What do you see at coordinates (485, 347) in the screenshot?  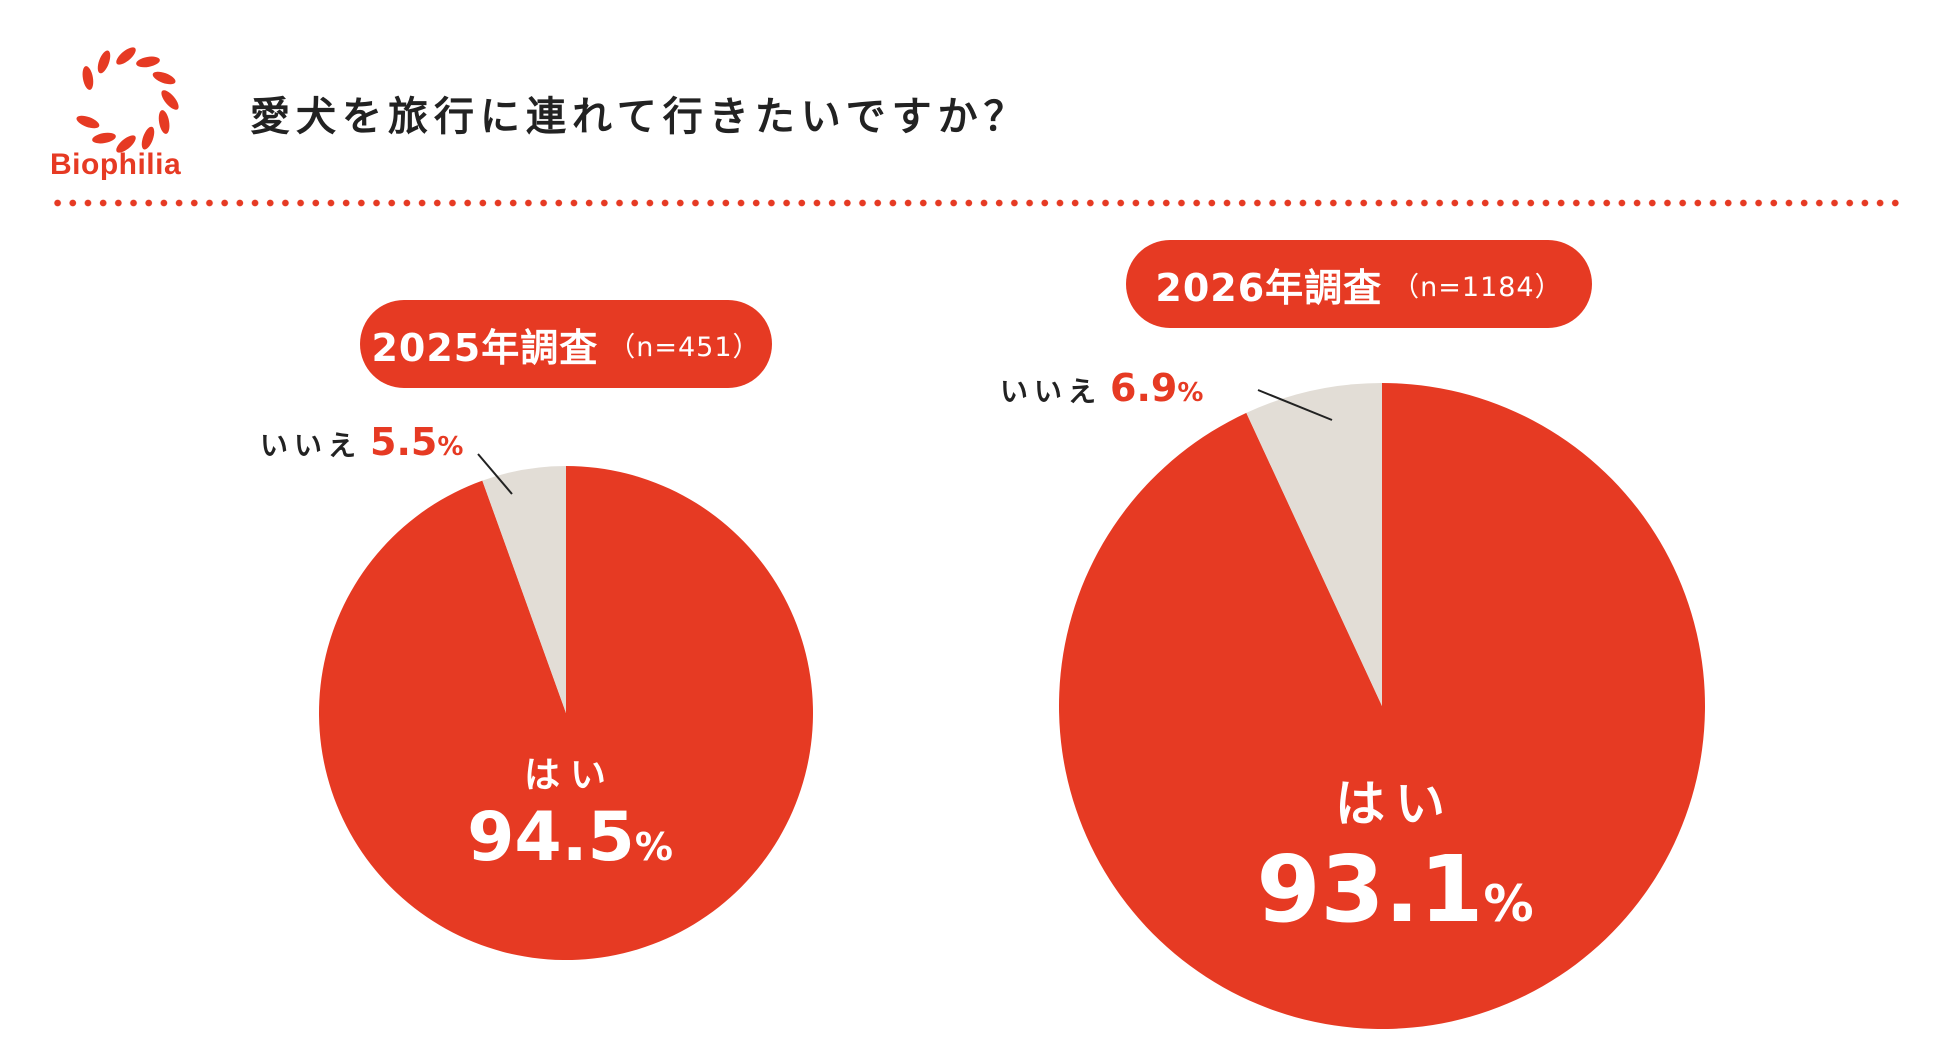 I see `survey-2025-title: 2025年調査` at bounding box center [485, 347].